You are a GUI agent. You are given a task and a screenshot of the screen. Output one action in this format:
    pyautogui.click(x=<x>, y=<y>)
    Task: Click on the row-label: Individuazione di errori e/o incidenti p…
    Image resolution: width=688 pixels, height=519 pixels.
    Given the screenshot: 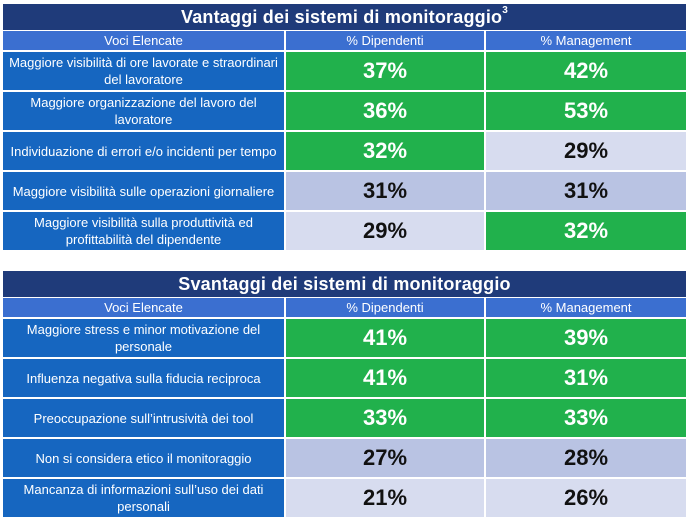 What is the action you would take?
    pyautogui.click(x=144, y=151)
    